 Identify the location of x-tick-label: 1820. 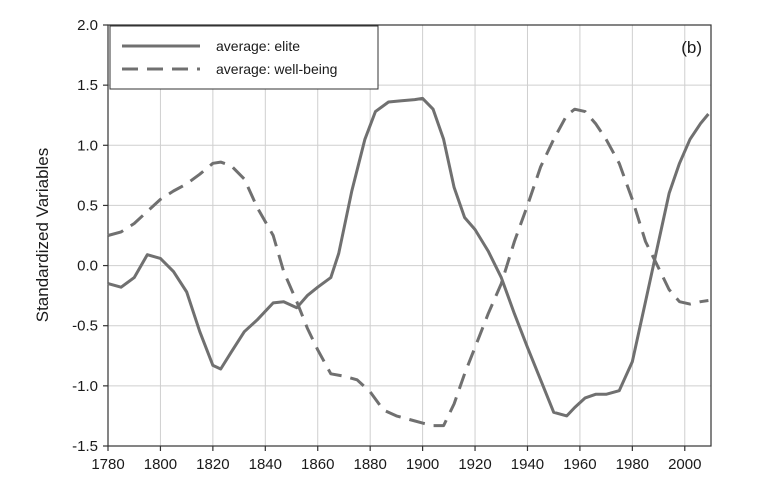
(212, 464).